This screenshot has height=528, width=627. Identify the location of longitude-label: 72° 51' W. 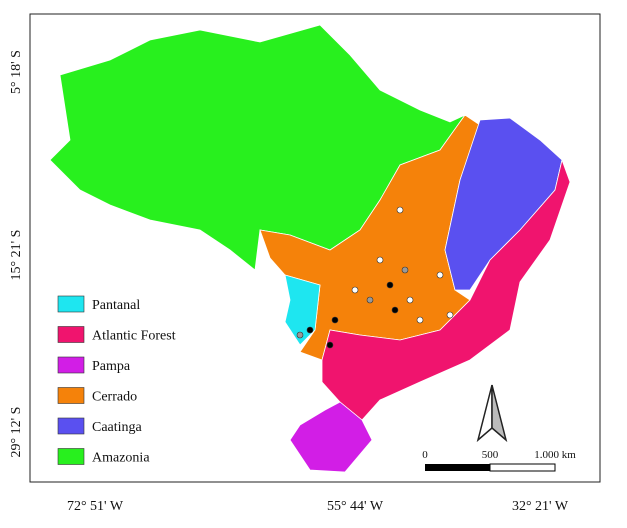
(95, 506).